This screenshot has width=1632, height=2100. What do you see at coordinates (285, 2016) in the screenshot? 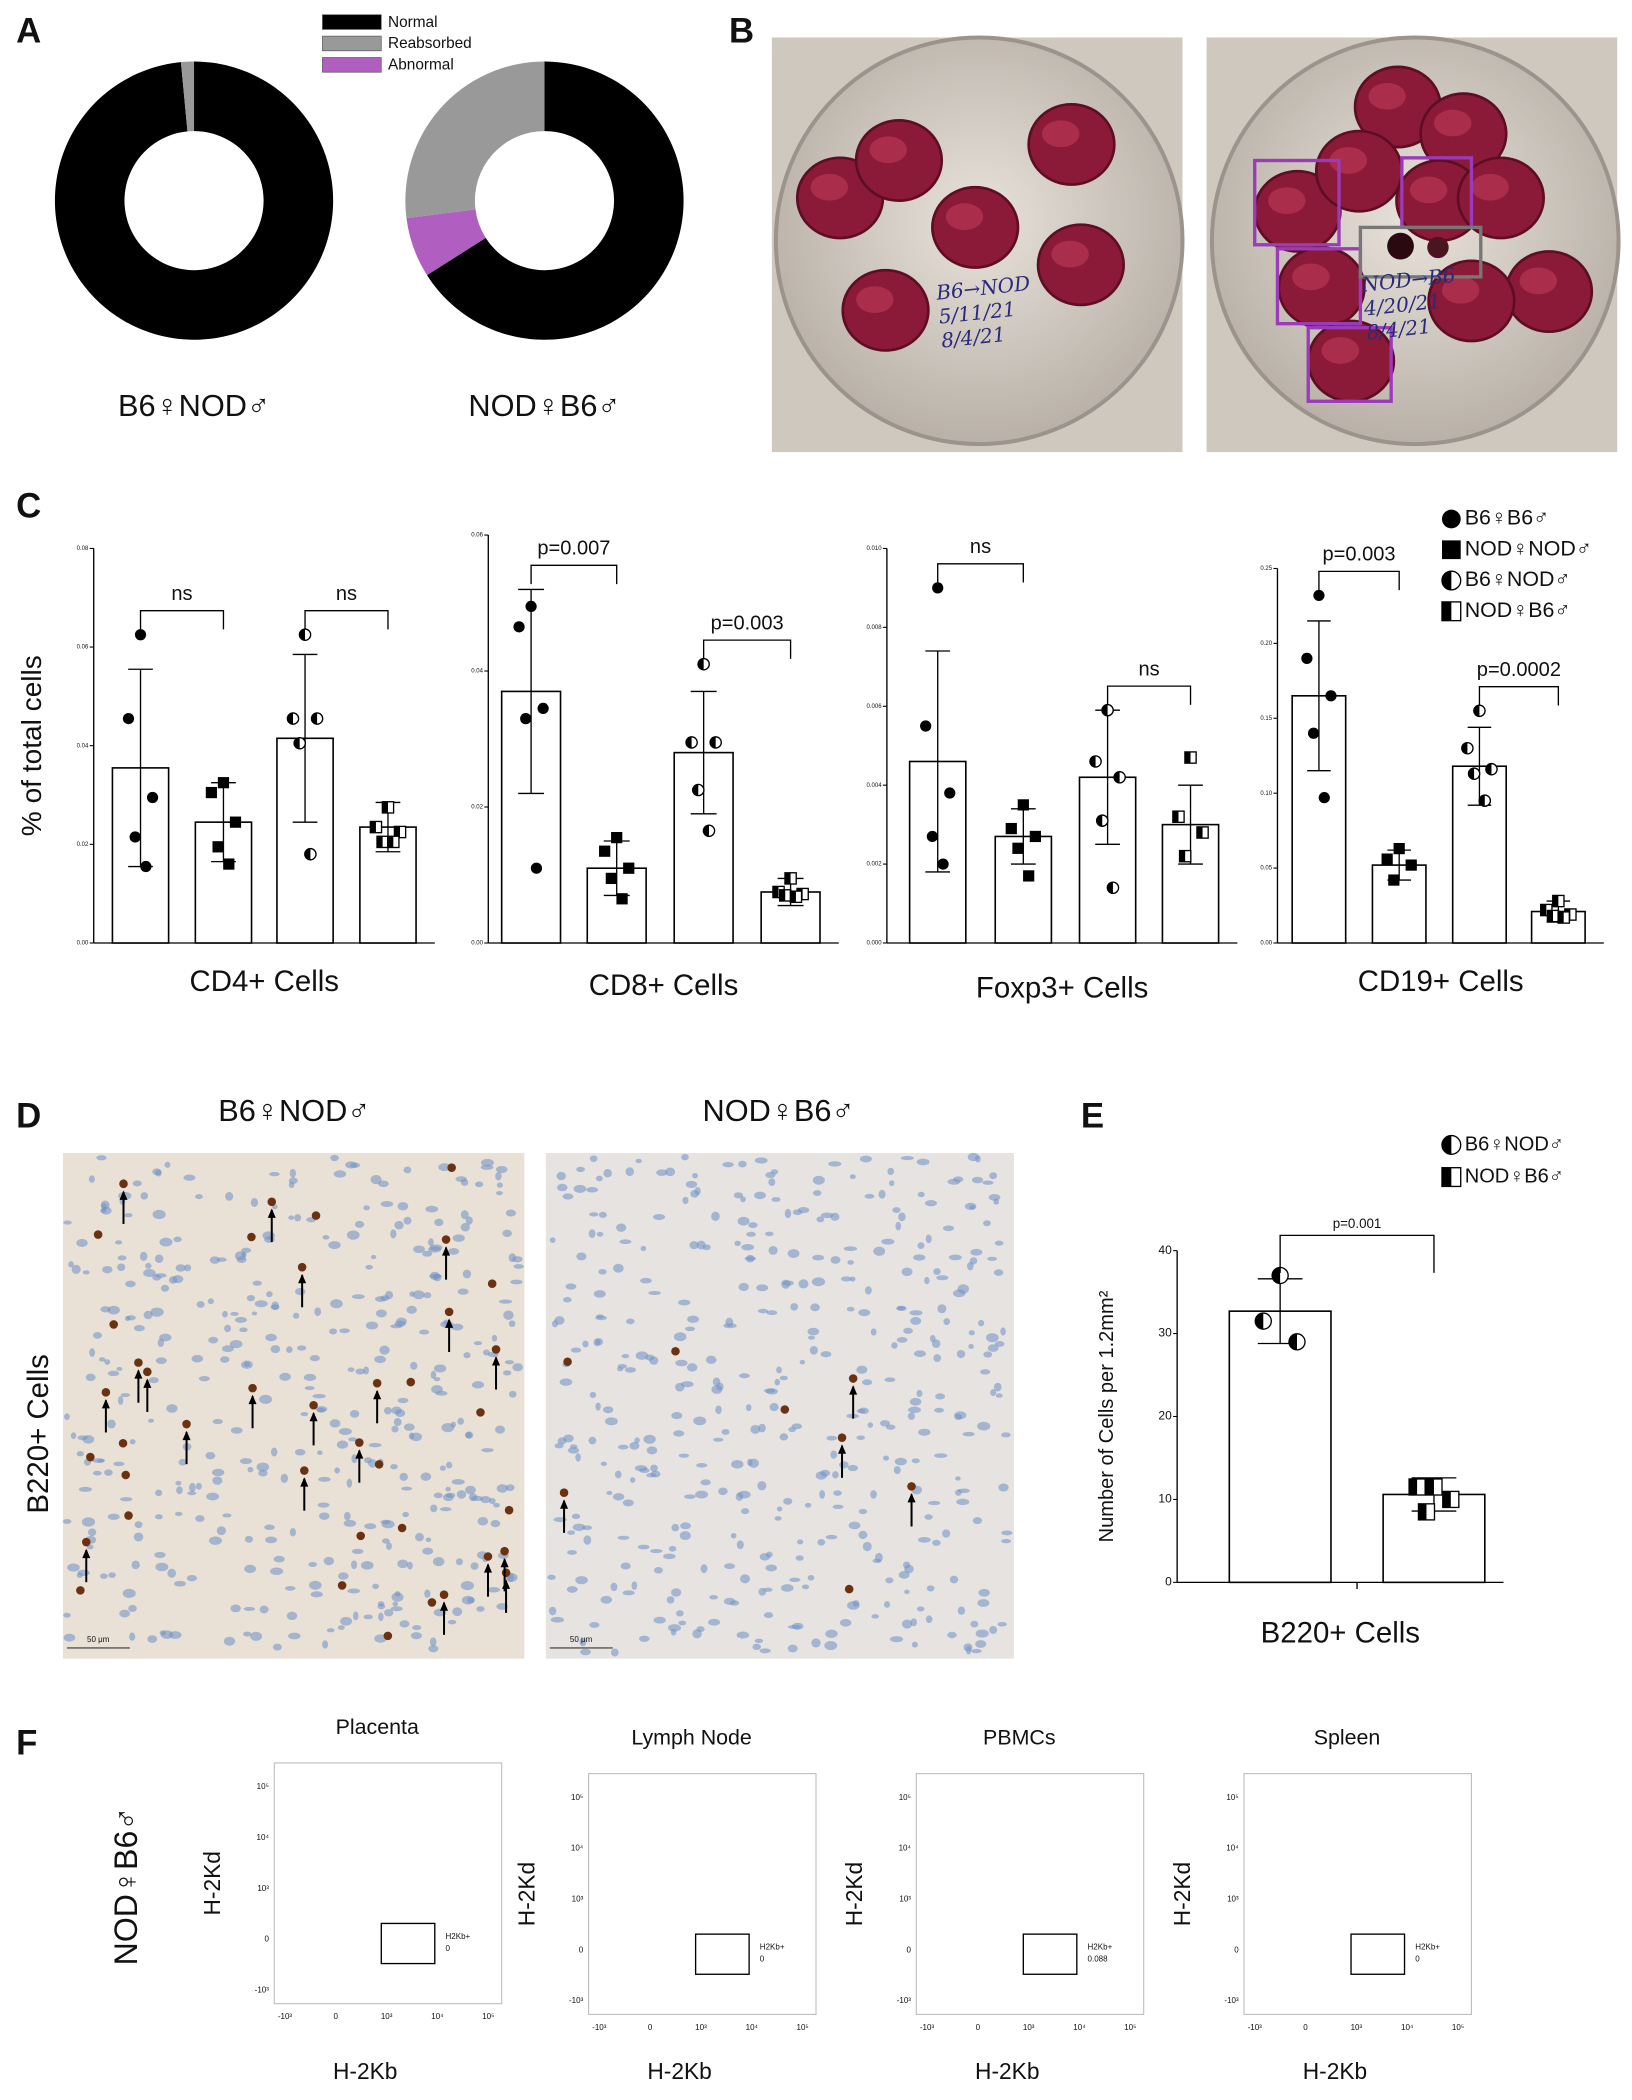
I see `x-tick-label: -10³` at bounding box center [285, 2016].